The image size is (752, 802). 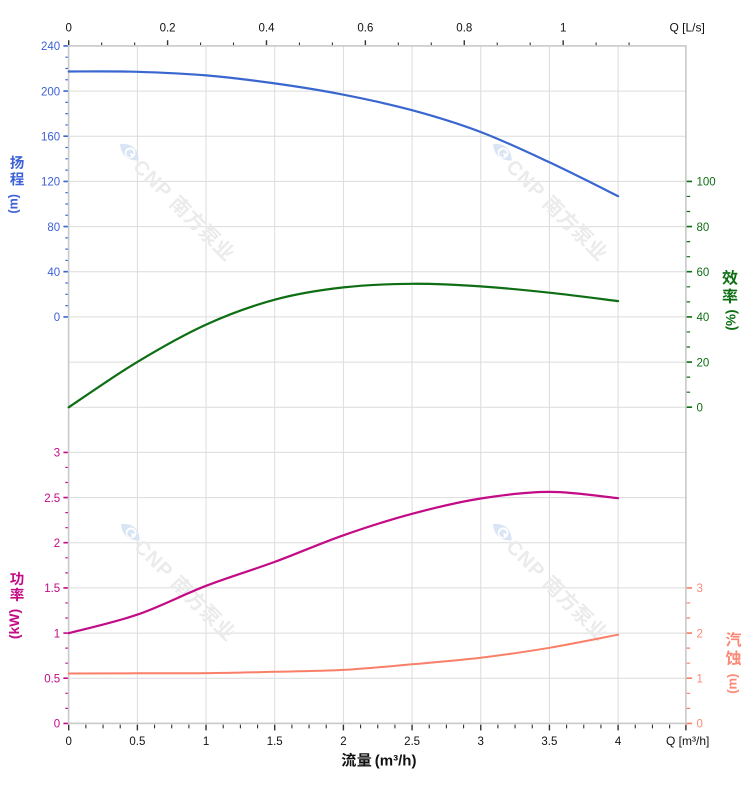 What do you see at coordinates (464, 29) in the screenshot?
I see `svg-text: 0.8` at bounding box center [464, 29].